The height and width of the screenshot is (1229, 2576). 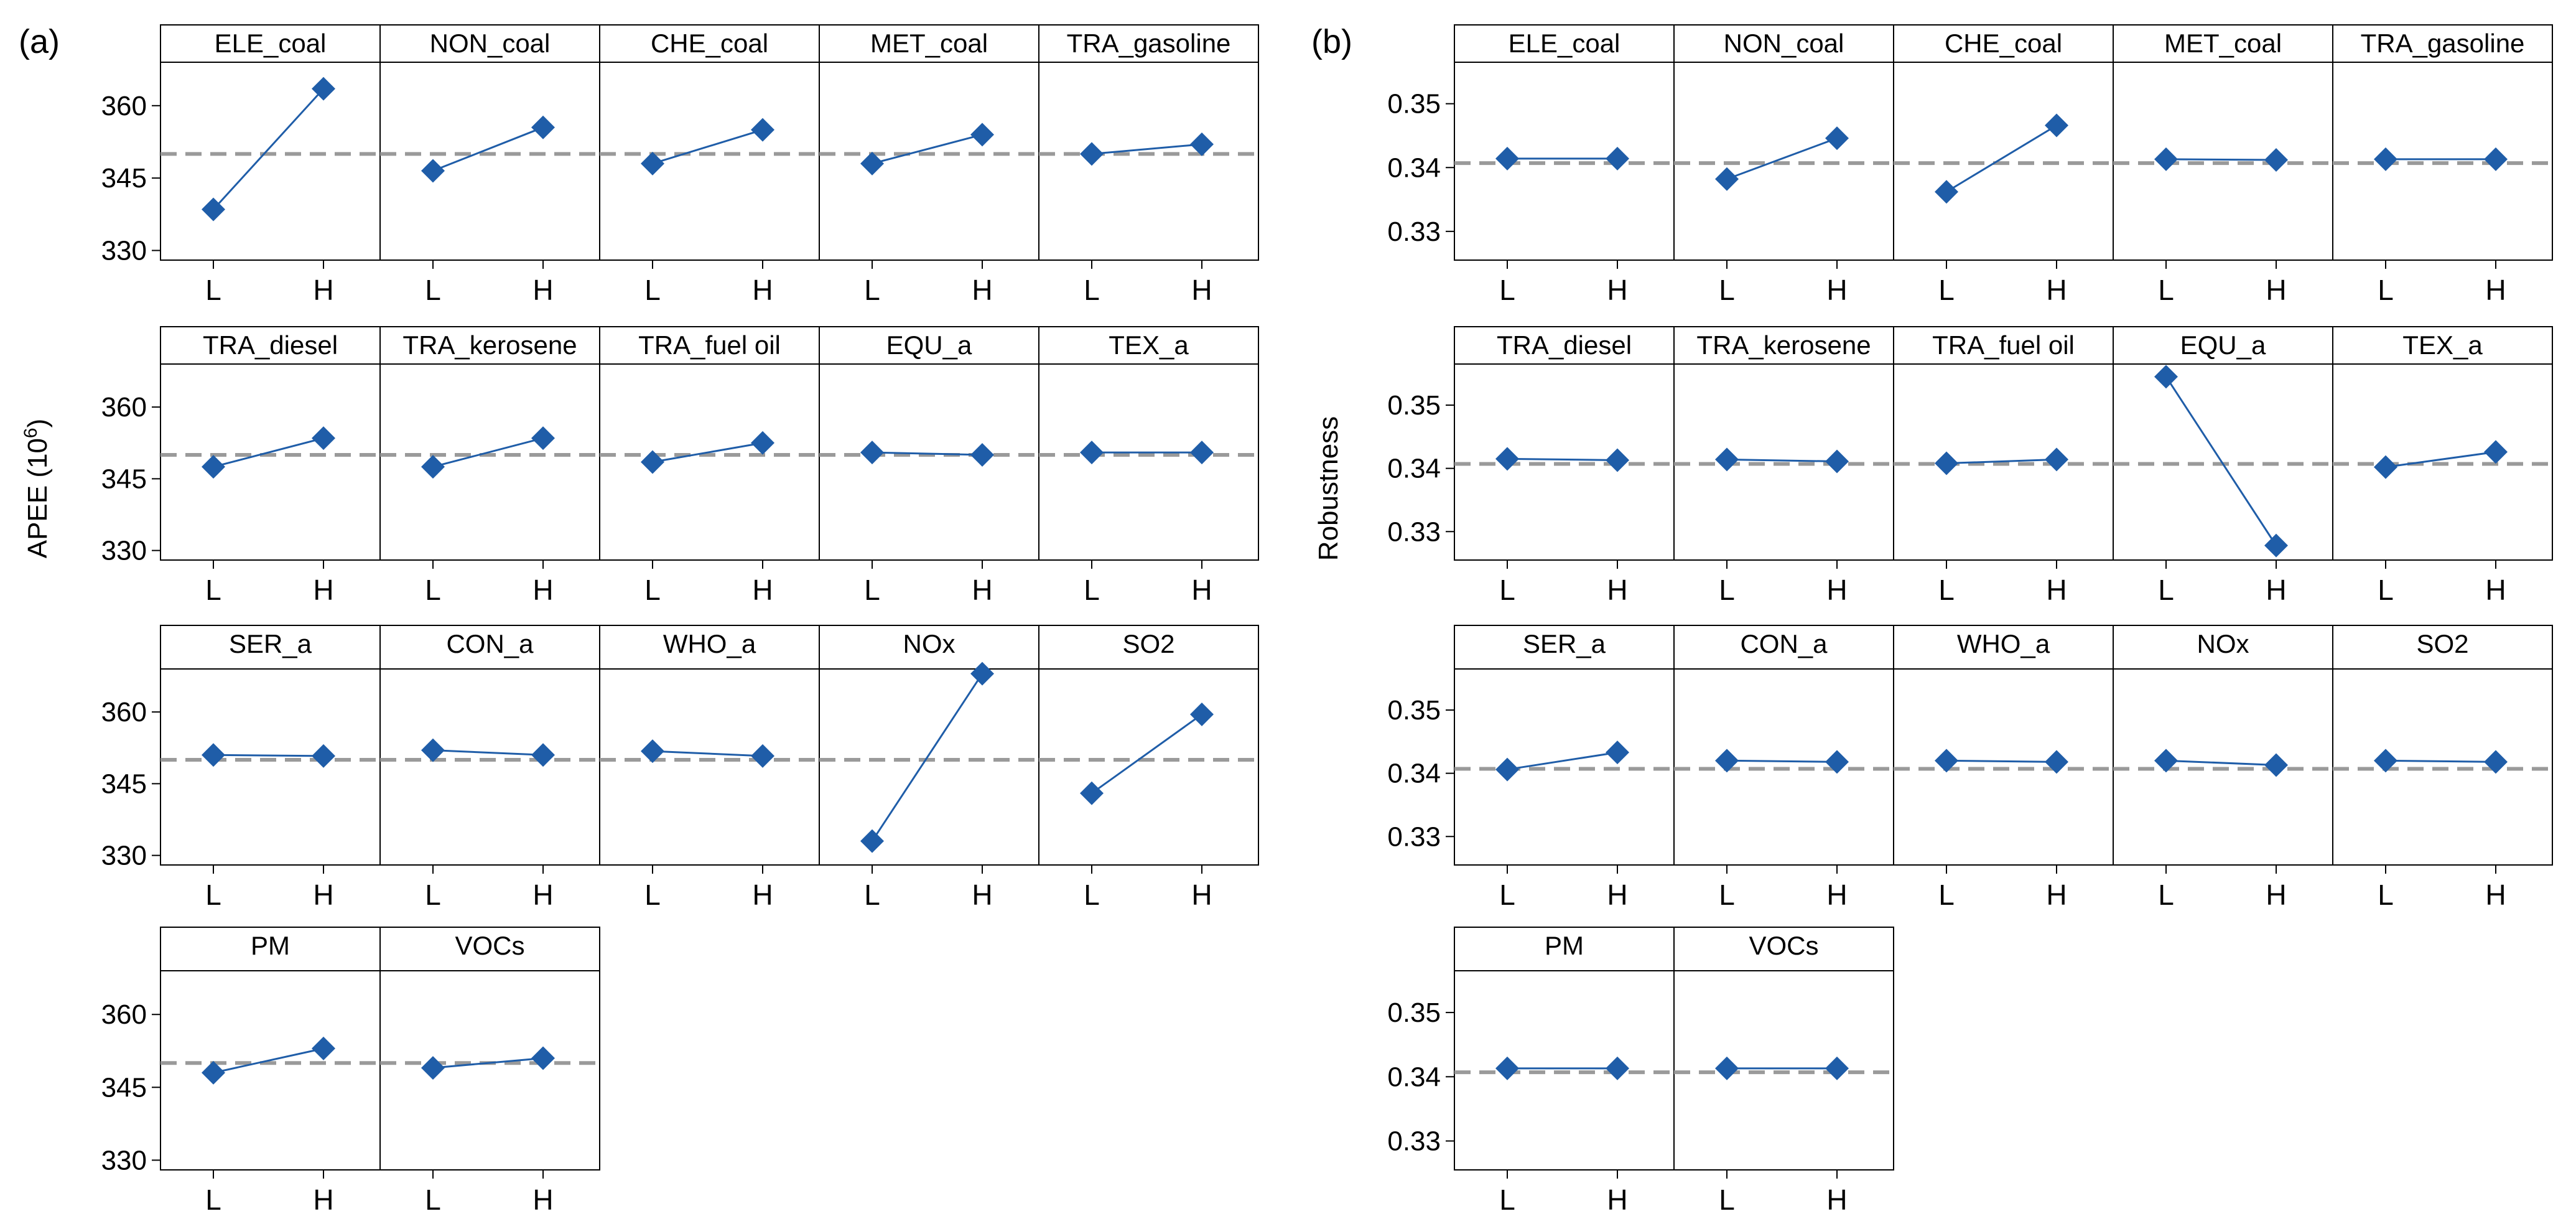 What do you see at coordinates (37, 489) in the screenshot?
I see `y-axis-label: APEE (106)` at bounding box center [37, 489].